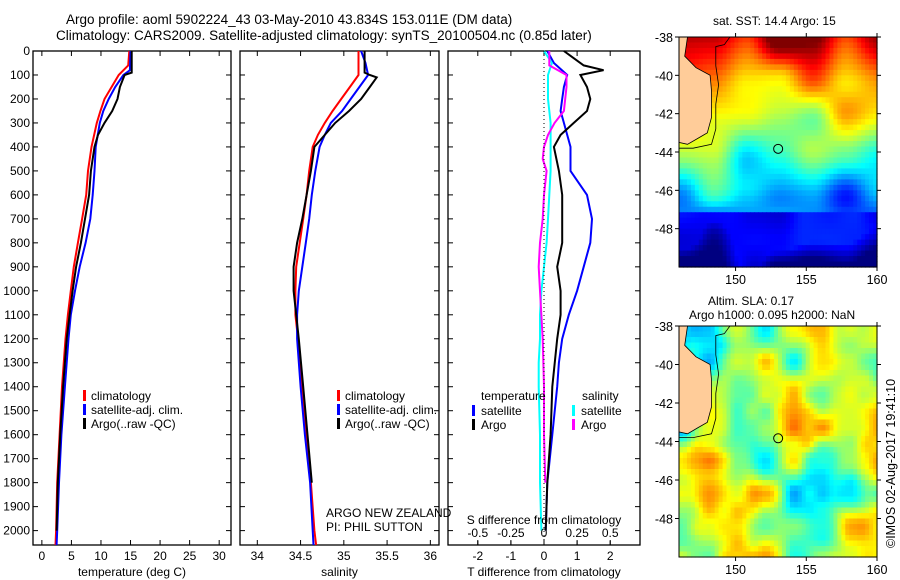 The height and width of the screenshot is (580, 900). What do you see at coordinates (387, 424) in the screenshot?
I see `legend-label: Argo(..raw -QC)` at bounding box center [387, 424].